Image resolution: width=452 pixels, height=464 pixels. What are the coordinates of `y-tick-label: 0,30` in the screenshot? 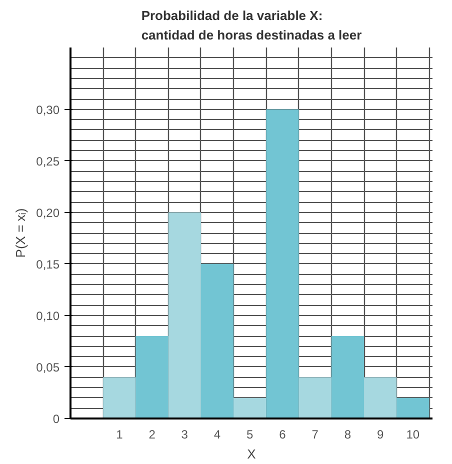 It's located at (48, 109).